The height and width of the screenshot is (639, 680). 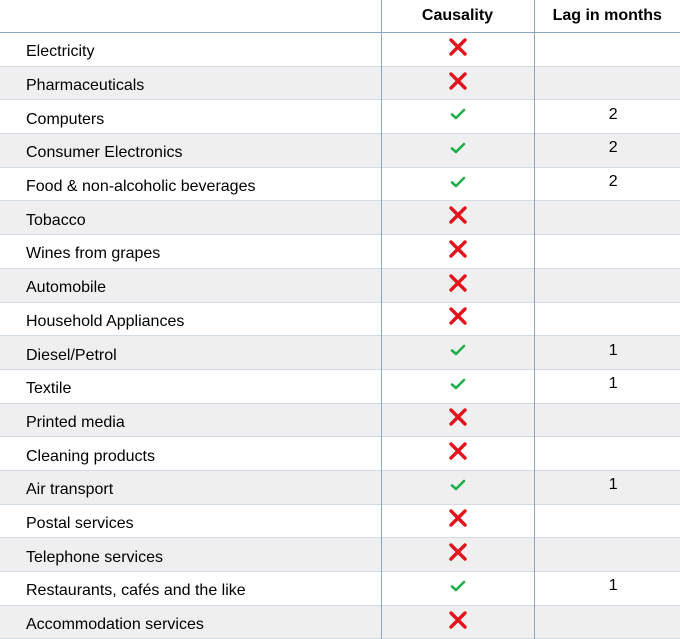 I want to click on category-label: Automobile, so click(x=191, y=285).